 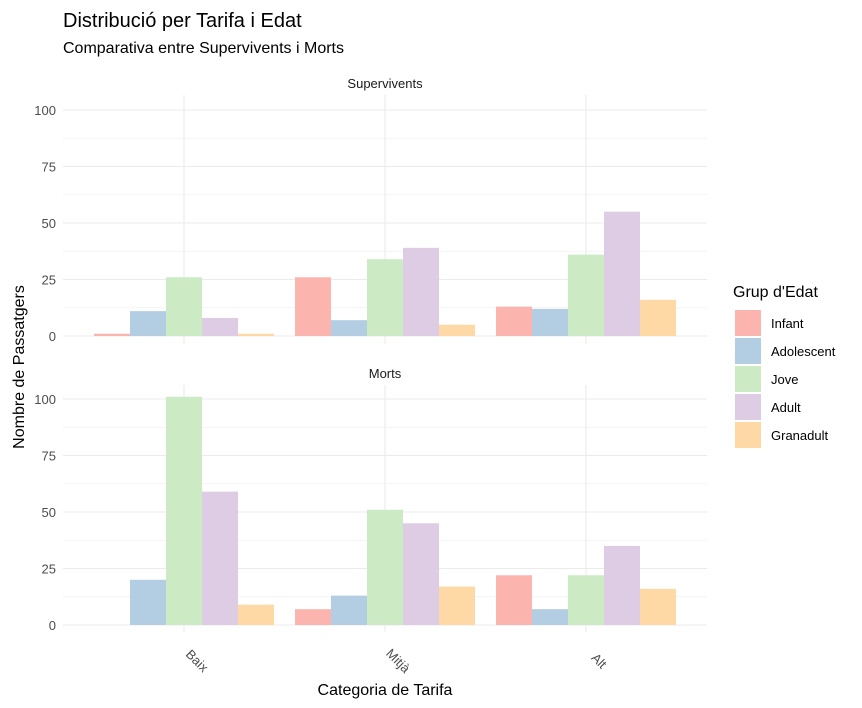 What do you see at coordinates (385, 373) in the screenshot?
I see `facet-strip-label: Morts` at bounding box center [385, 373].